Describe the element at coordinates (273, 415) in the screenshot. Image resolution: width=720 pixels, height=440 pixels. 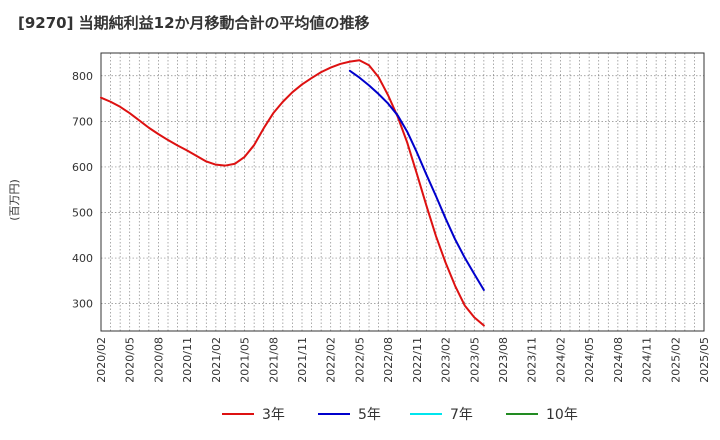
I see `legend-label-3年: 3年` at that location.